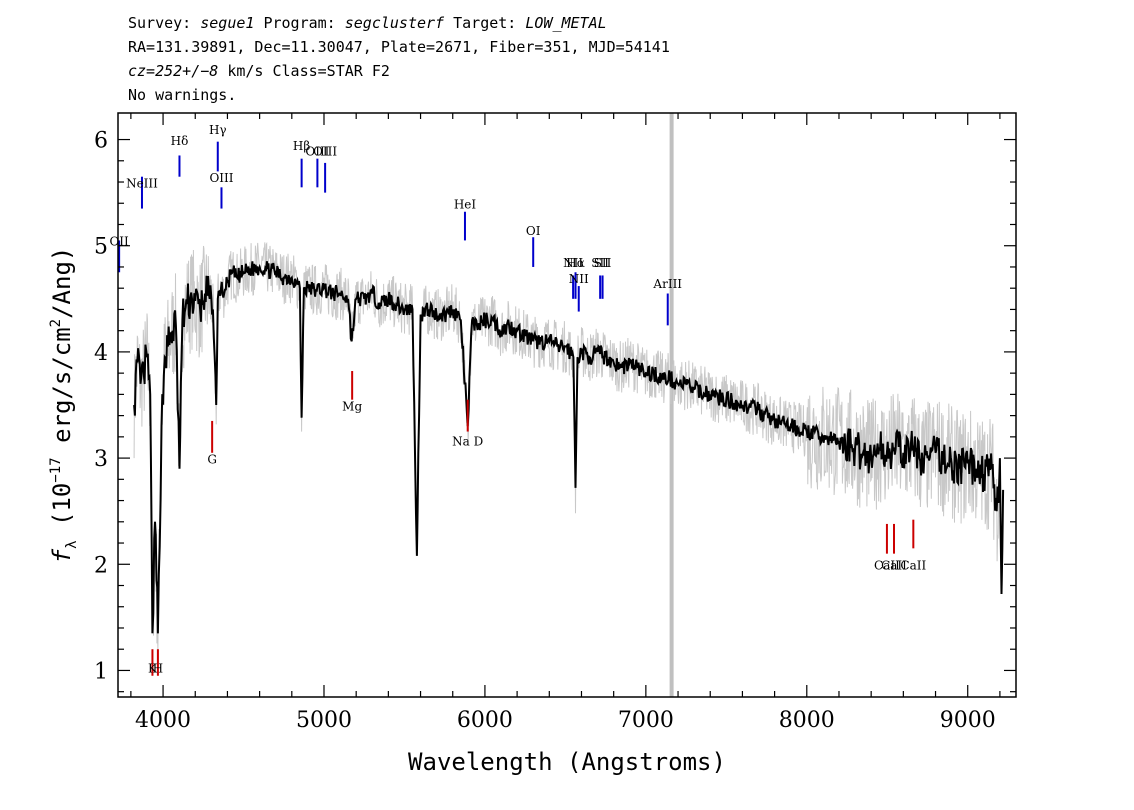 Image resolution: width=1134 pixels, height=810 pixels. What do you see at coordinates (259, 71) in the screenshot?
I see `header-line-3: cz=252+/−8 km/s Class=STAR F2` at bounding box center [259, 71].